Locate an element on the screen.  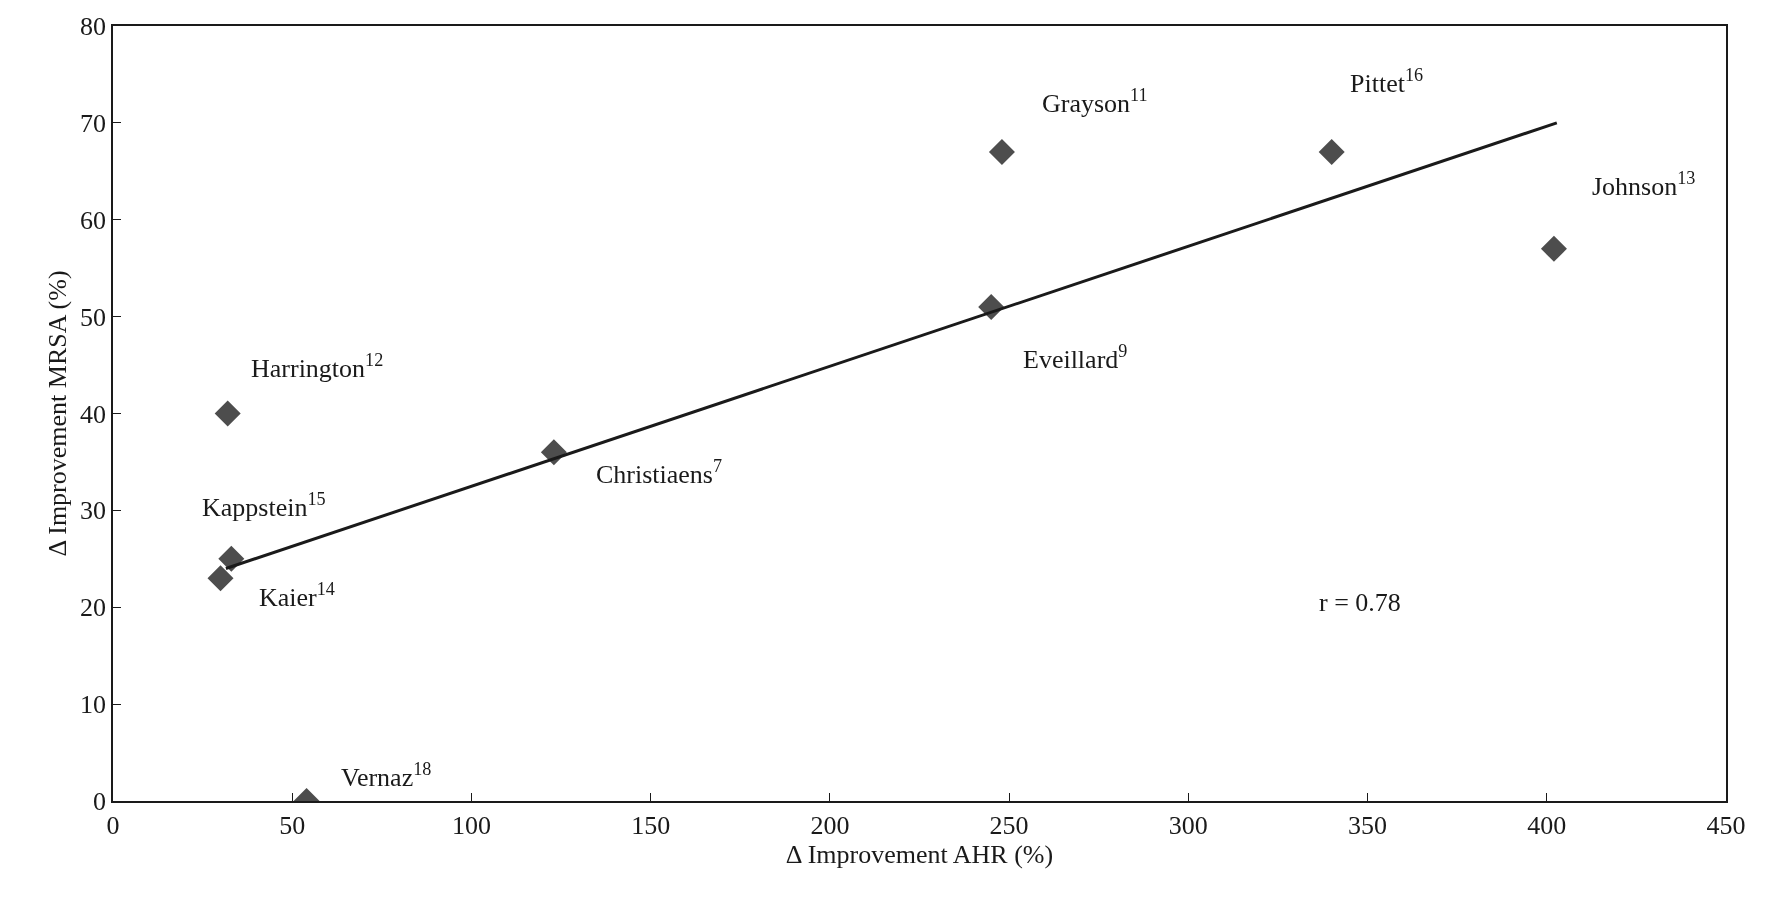
x-tick-label: 50 is located at coordinates (292, 825).